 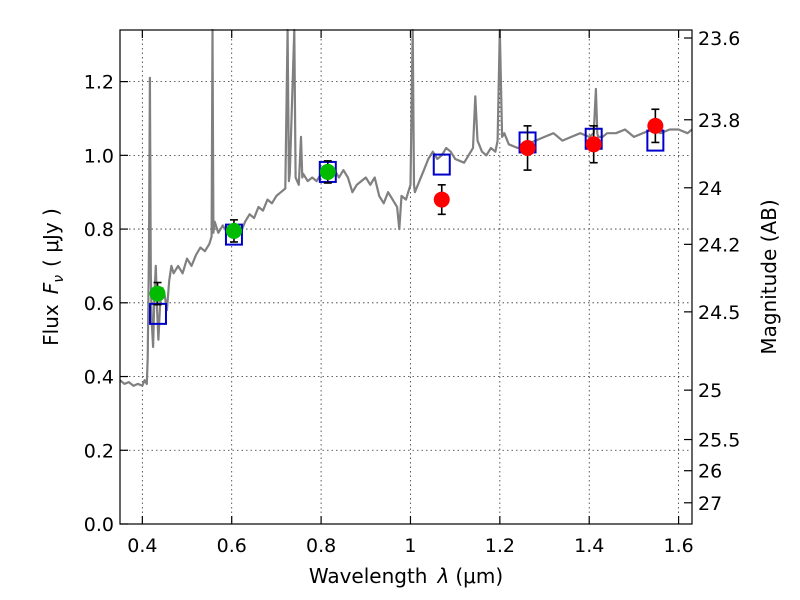 I want to click on x-tick-label: 1, so click(x=410, y=546).